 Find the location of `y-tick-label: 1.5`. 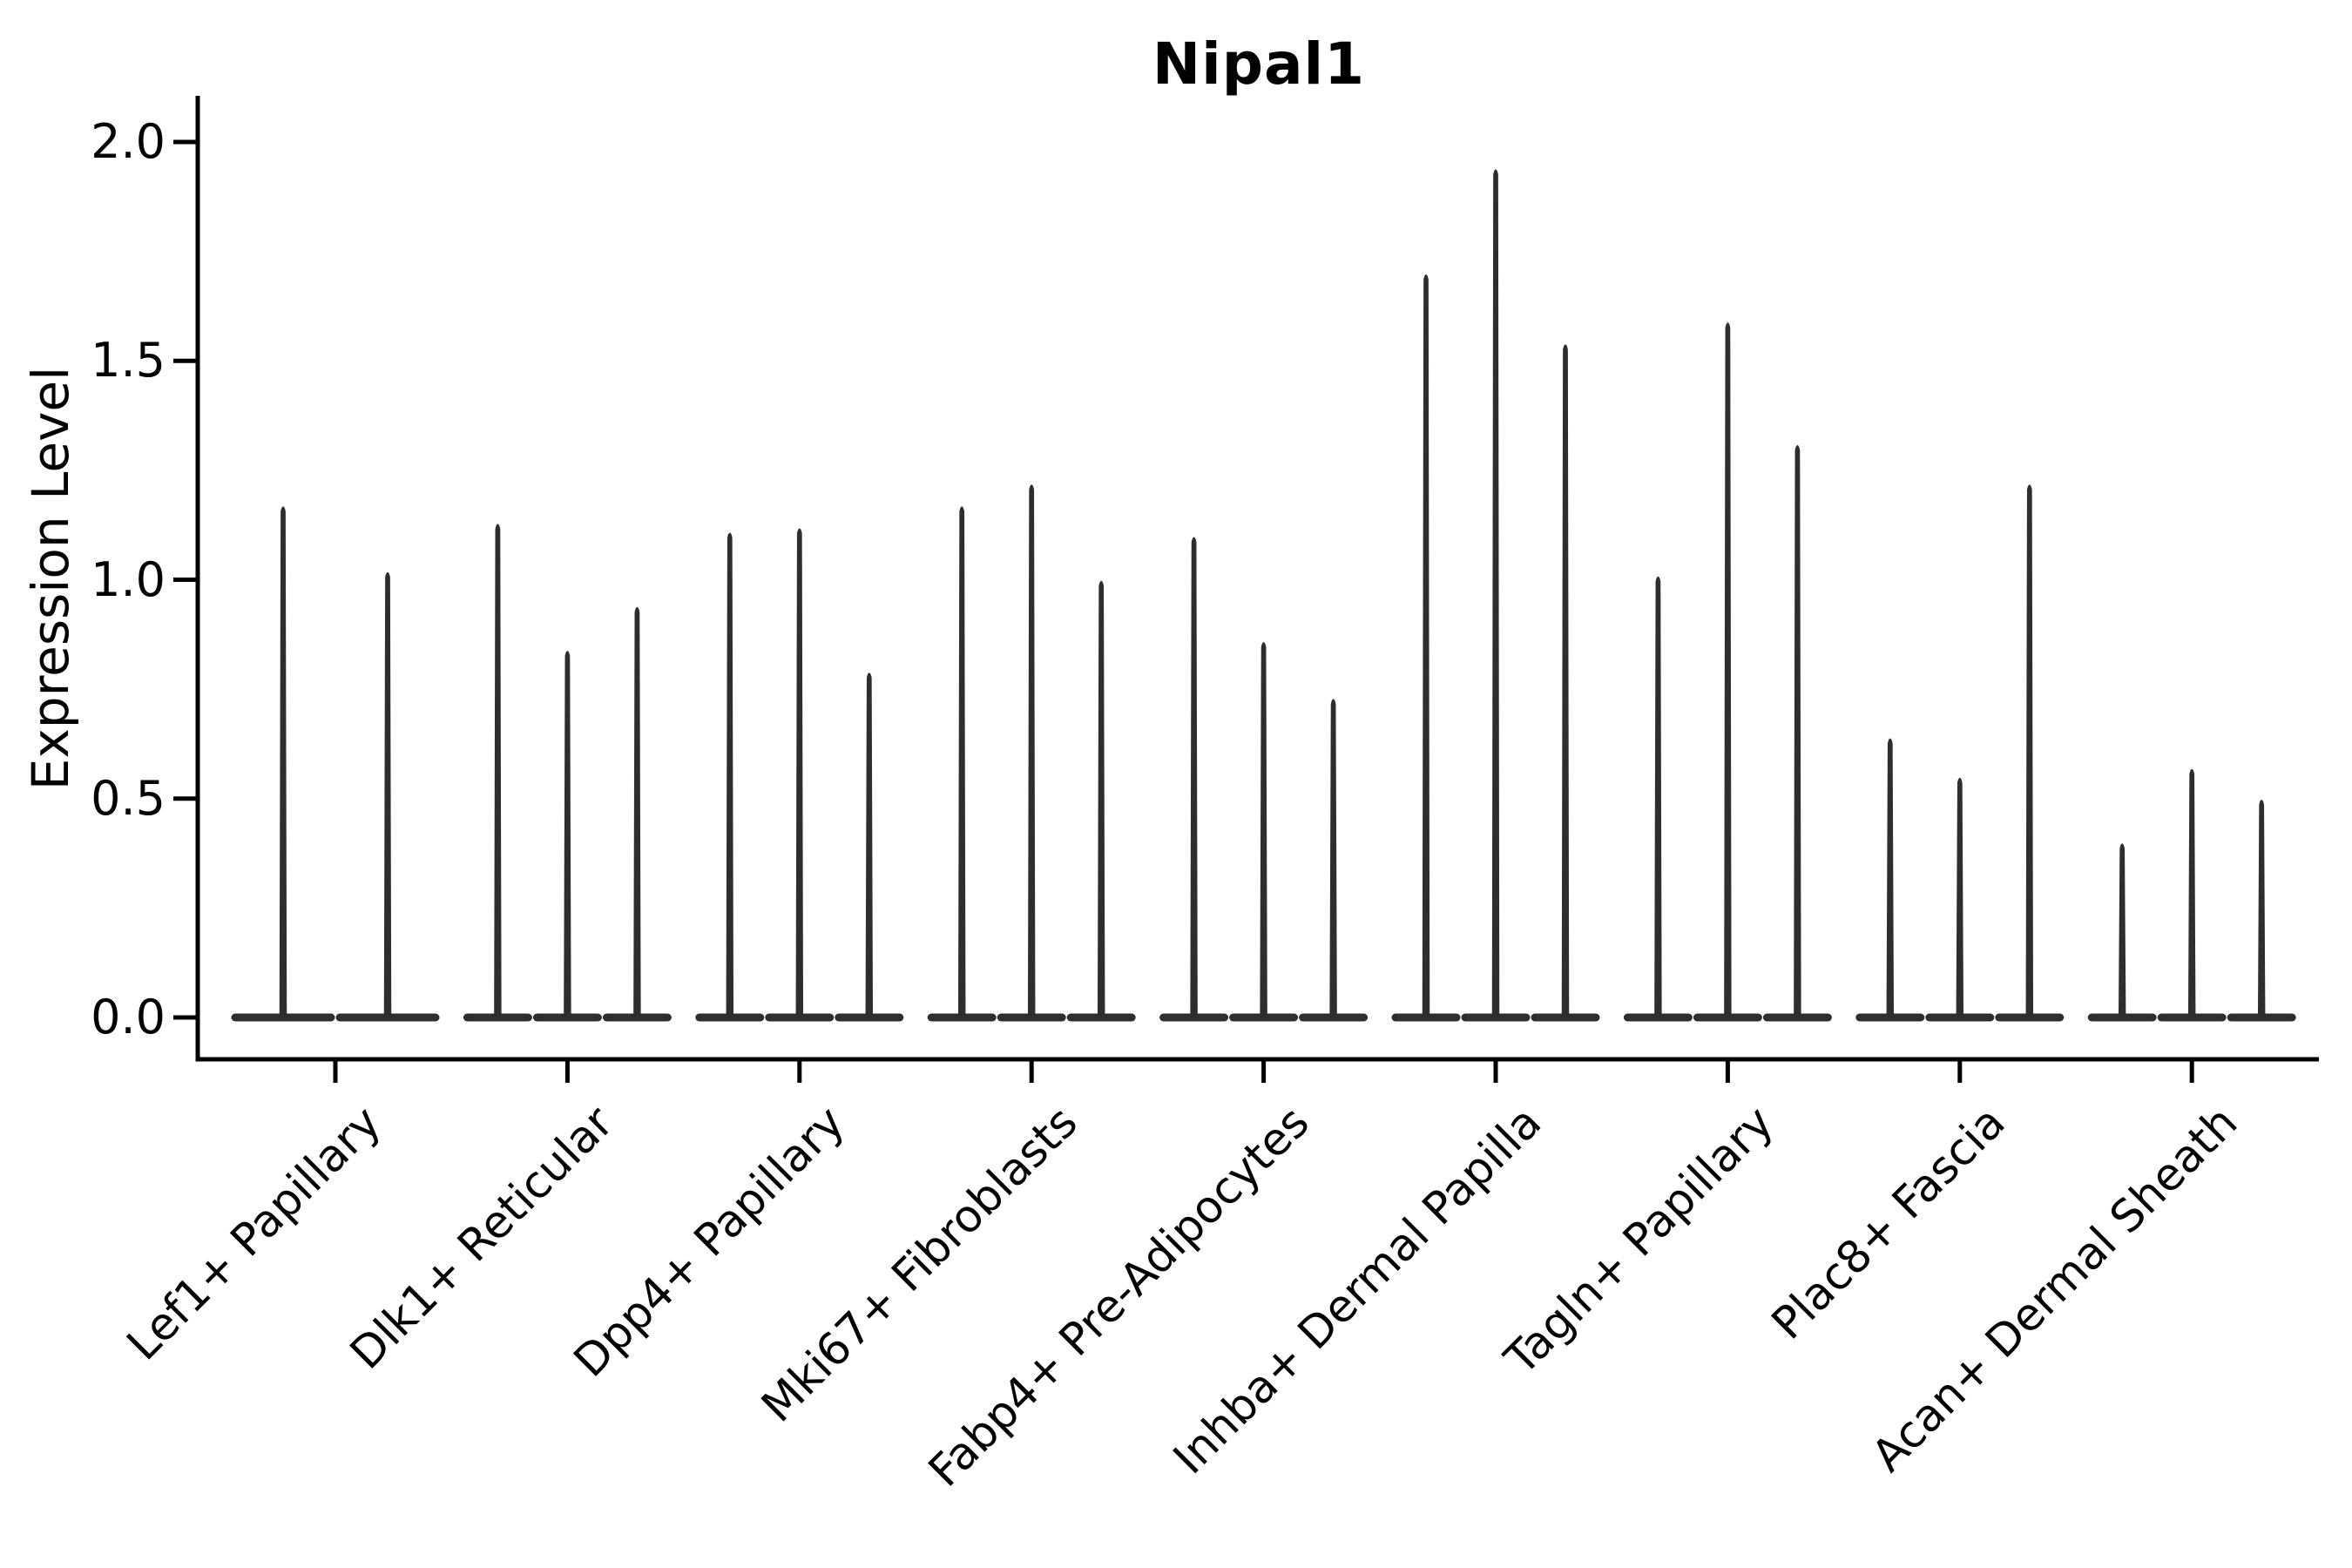

y-tick-label: 1.5 is located at coordinates (129, 361).